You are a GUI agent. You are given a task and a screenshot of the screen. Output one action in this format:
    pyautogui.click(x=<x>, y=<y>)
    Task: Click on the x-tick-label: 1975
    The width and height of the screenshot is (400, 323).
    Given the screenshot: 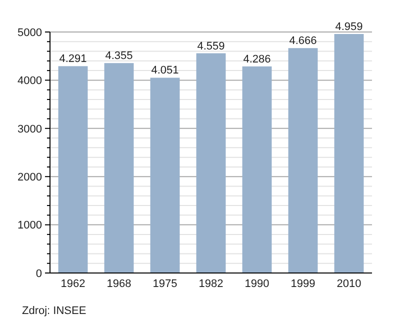 What is the action you would take?
    pyautogui.click(x=165, y=284)
    